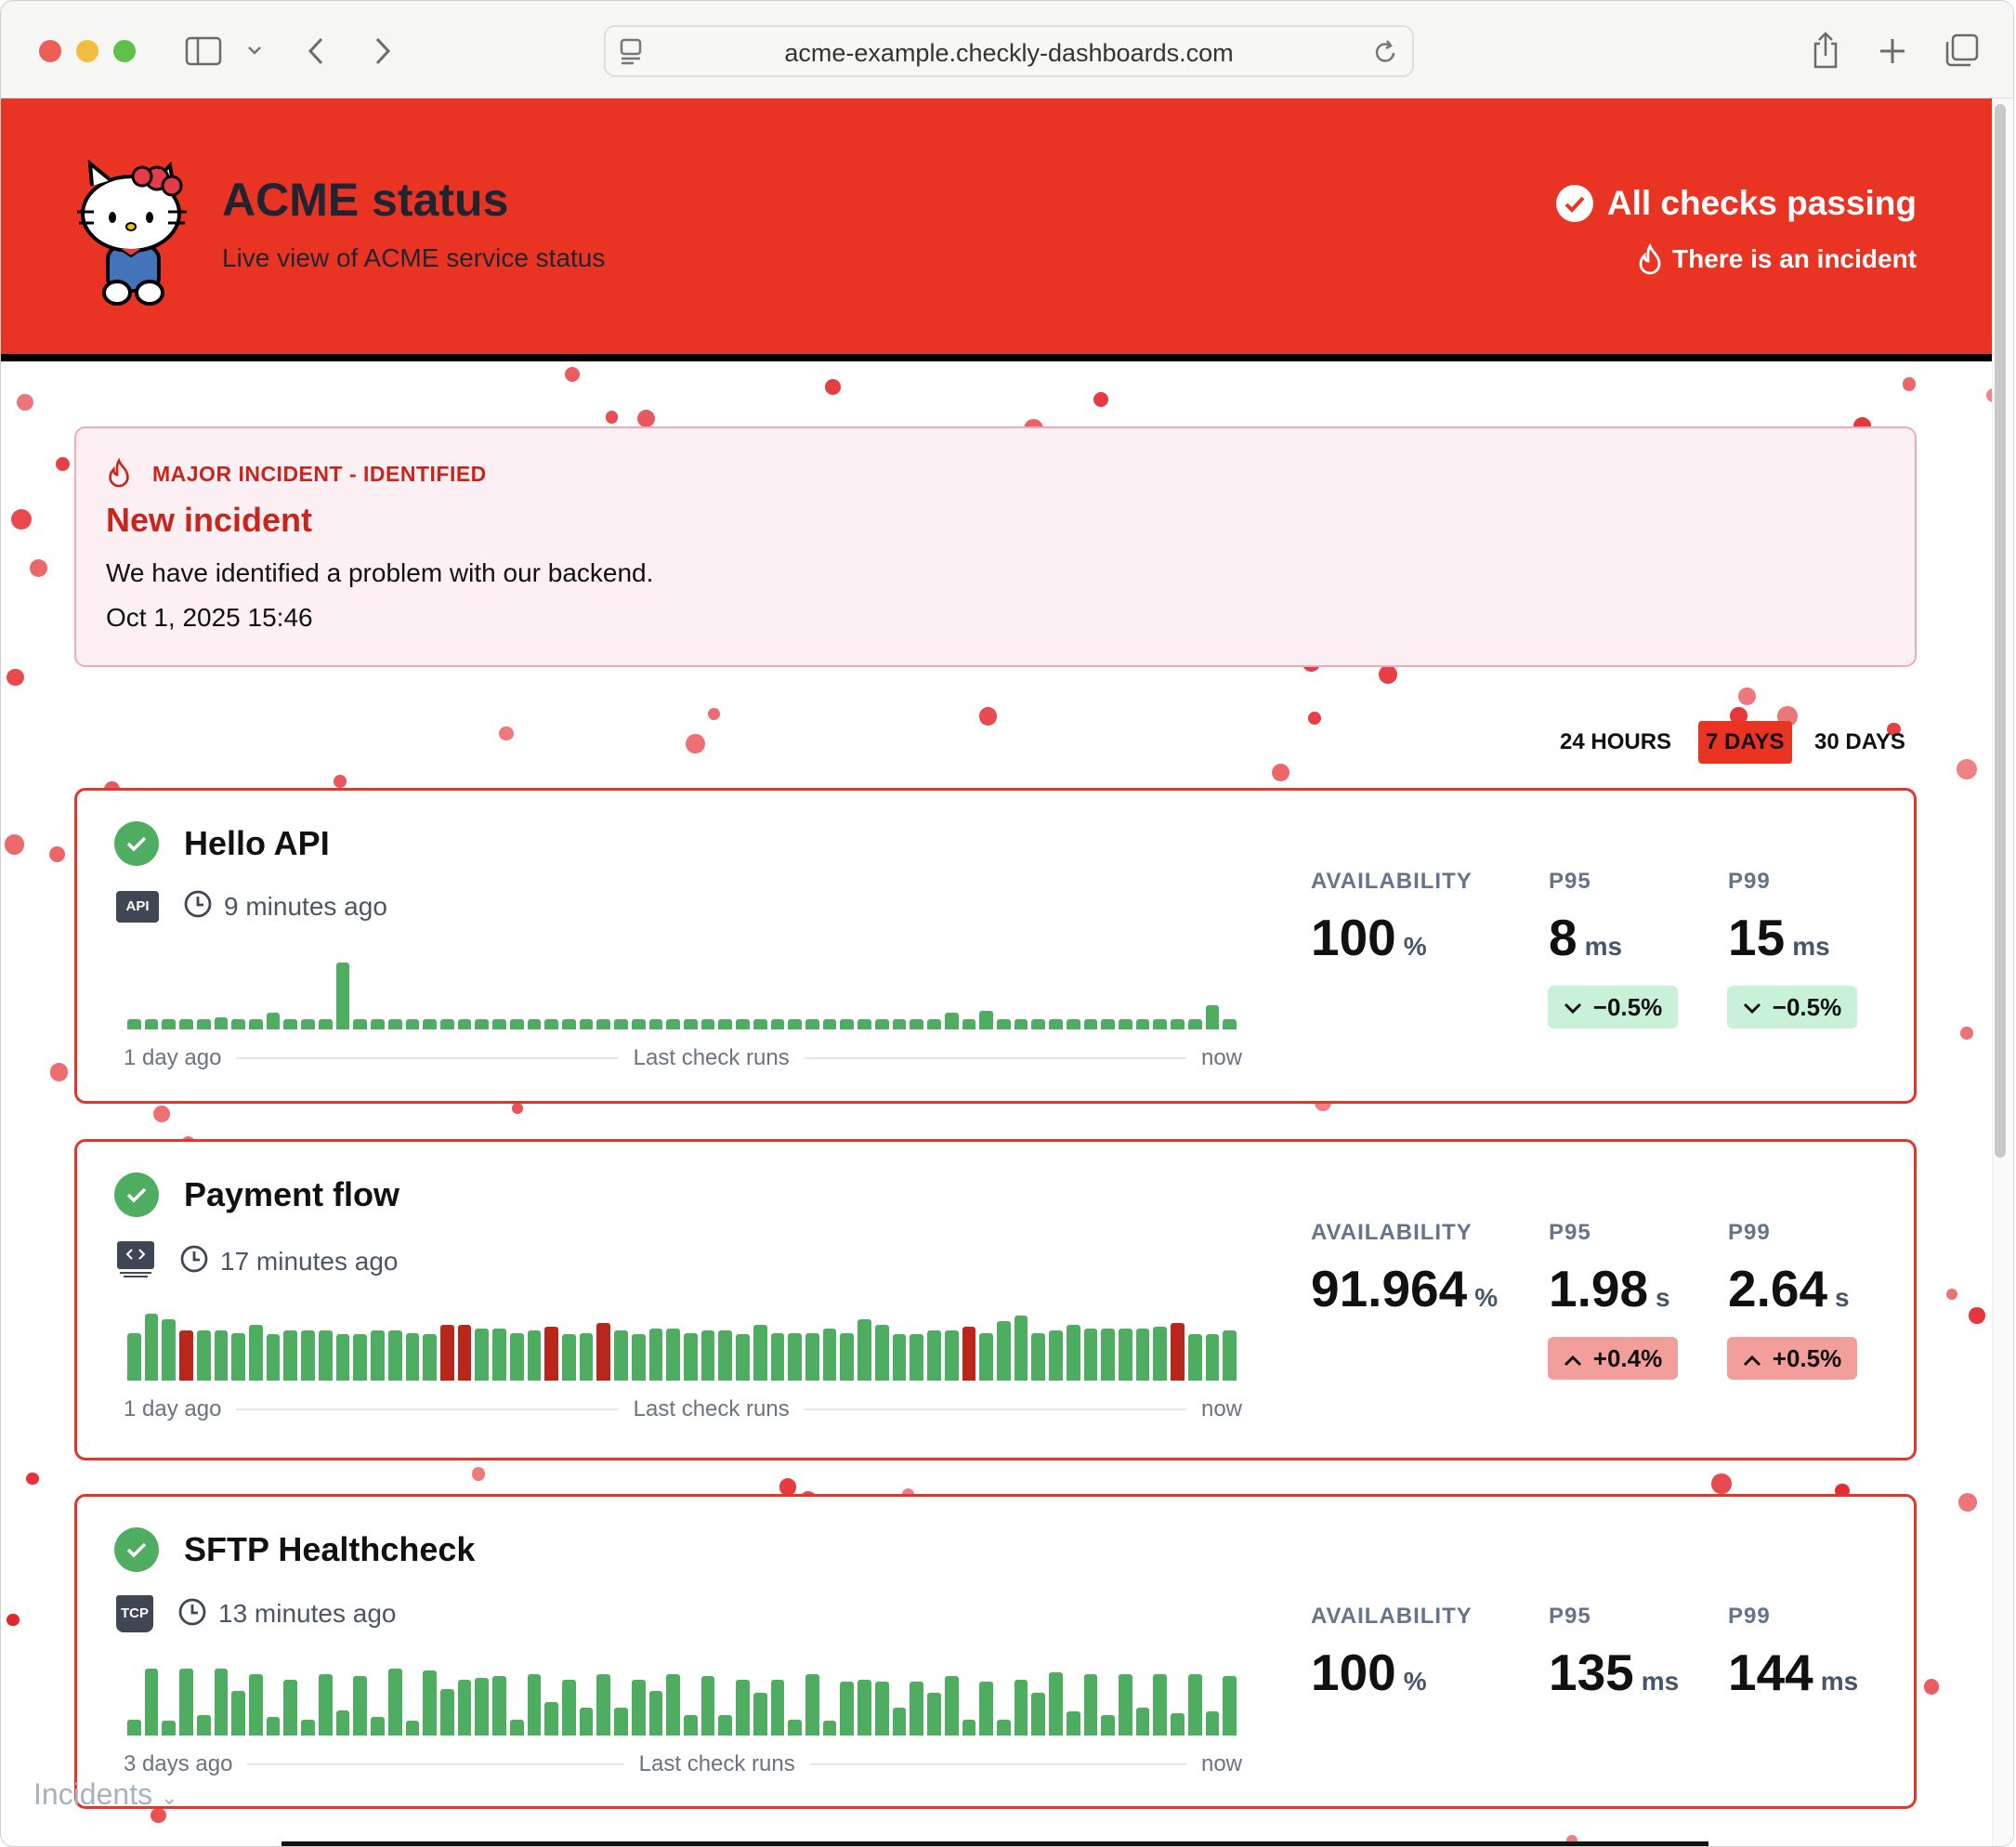  Describe the element at coordinates (203, 51) in the screenshot. I see `sidebar-icon` at that location.